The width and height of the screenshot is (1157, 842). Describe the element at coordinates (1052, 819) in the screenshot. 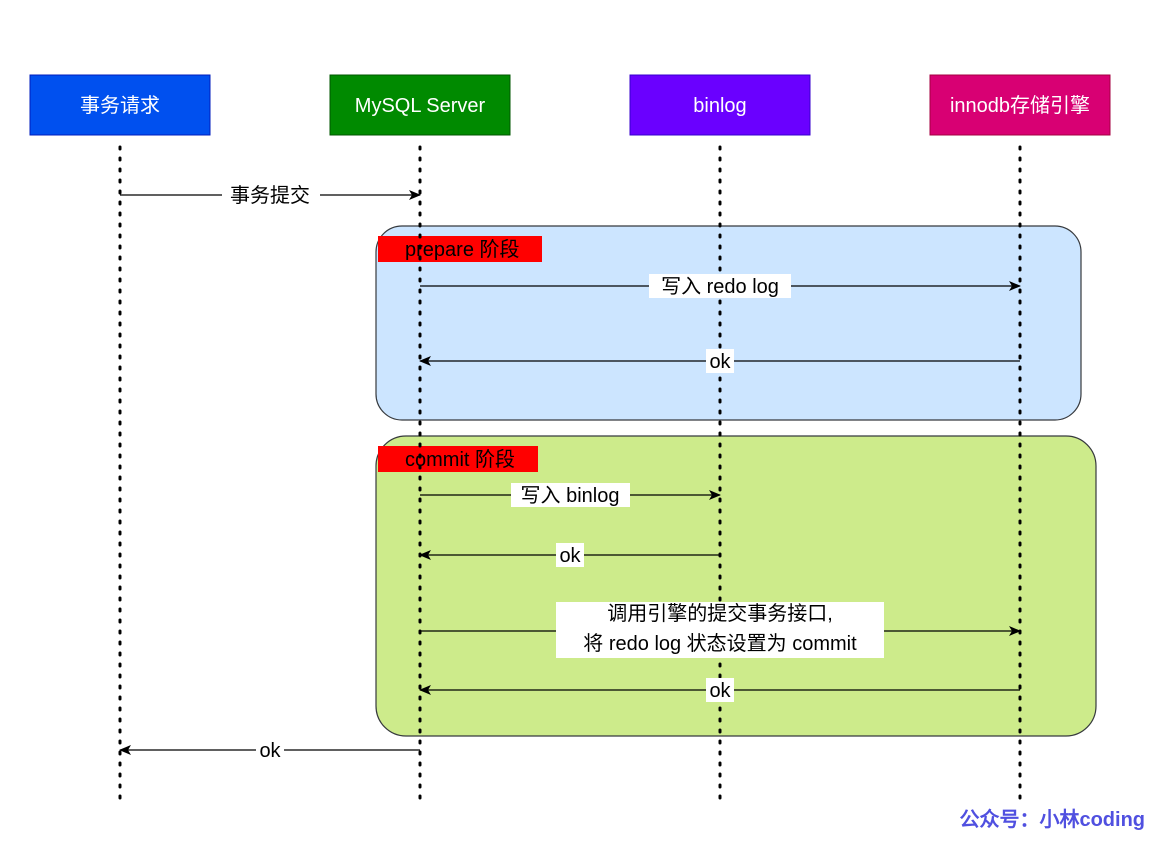

I see `watermark: 公众号：小林coding` at that location.